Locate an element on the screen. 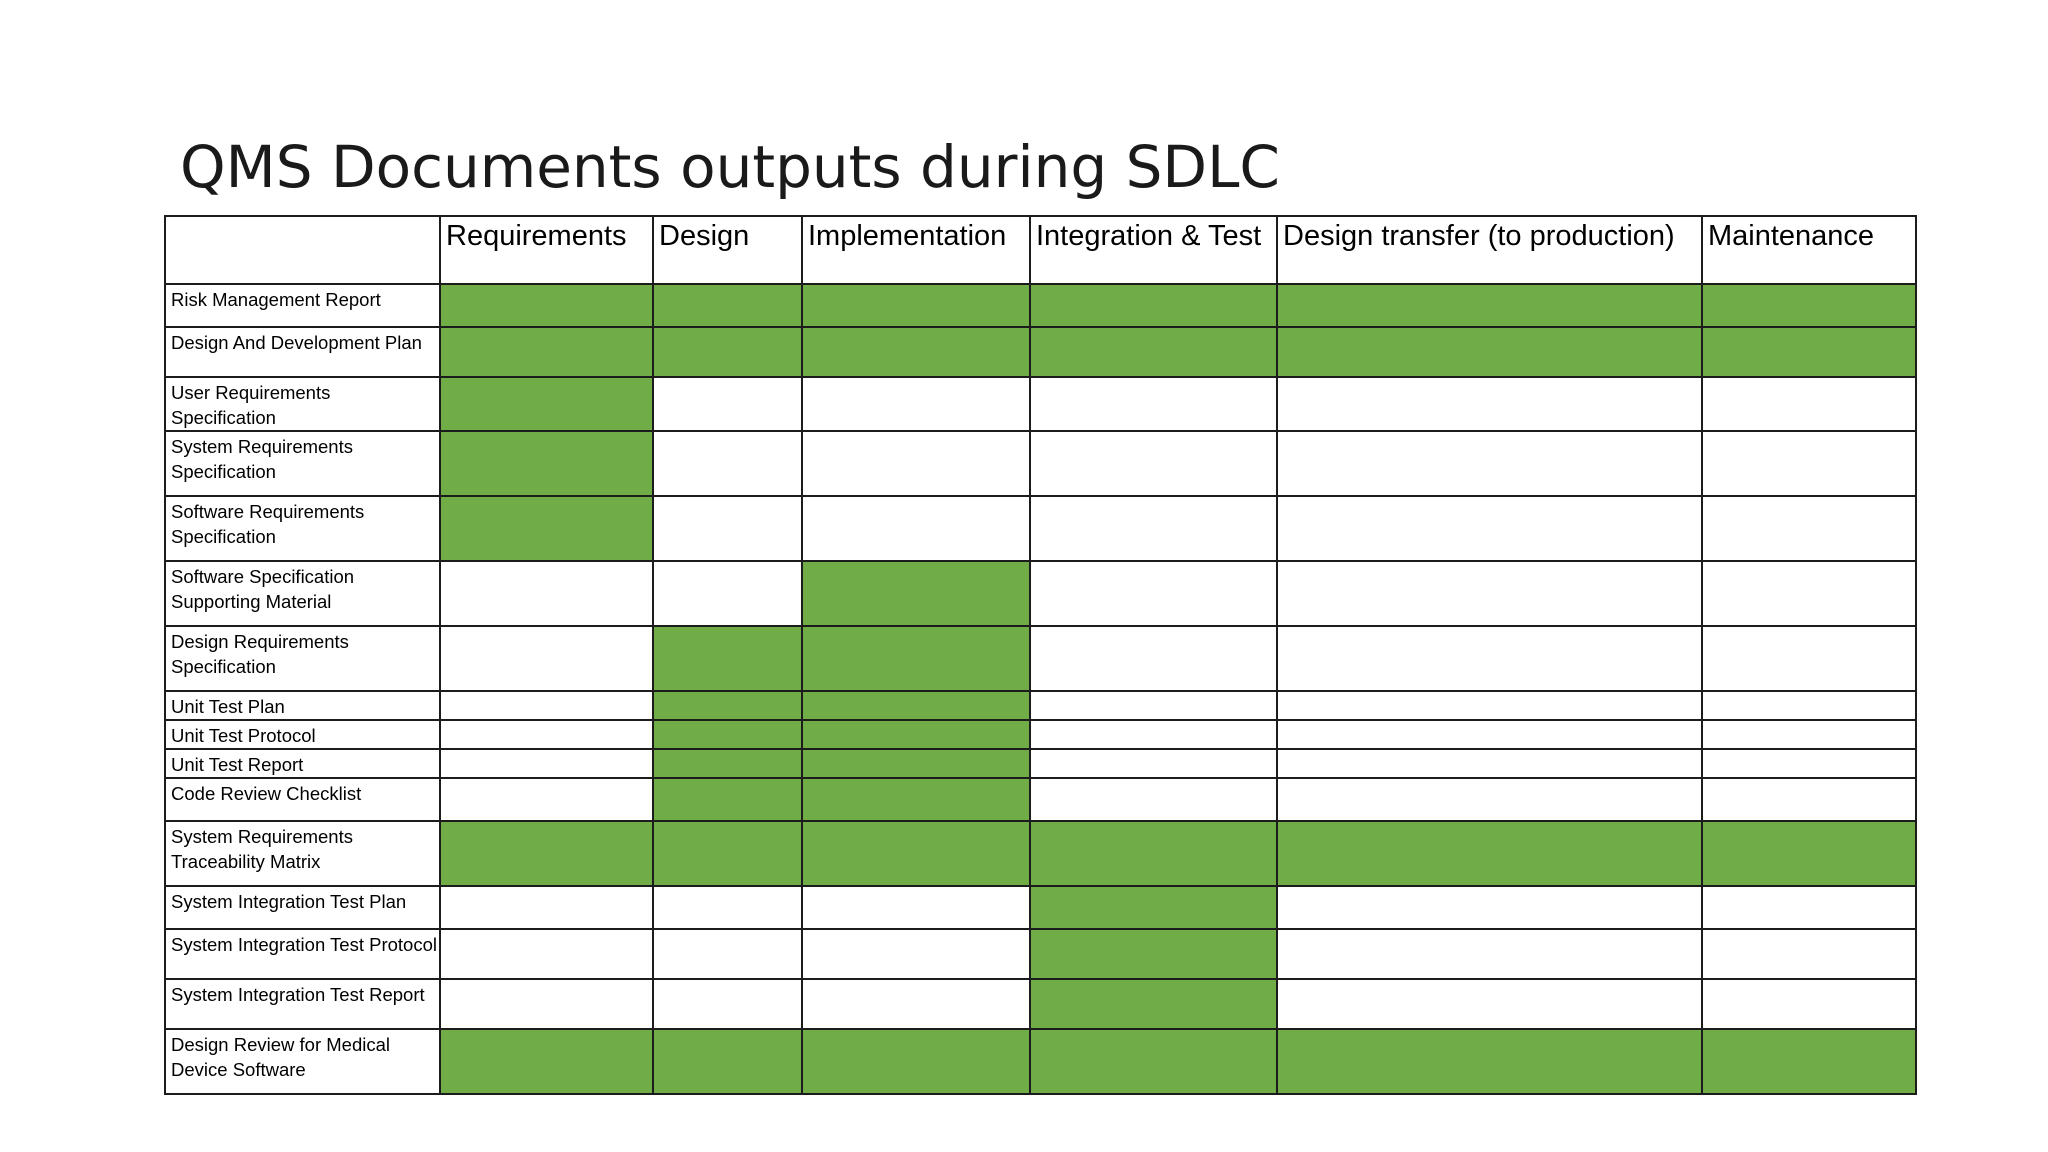 The width and height of the screenshot is (2048, 1152). table-row: System Requirements Specification is located at coordinates (1040, 463).